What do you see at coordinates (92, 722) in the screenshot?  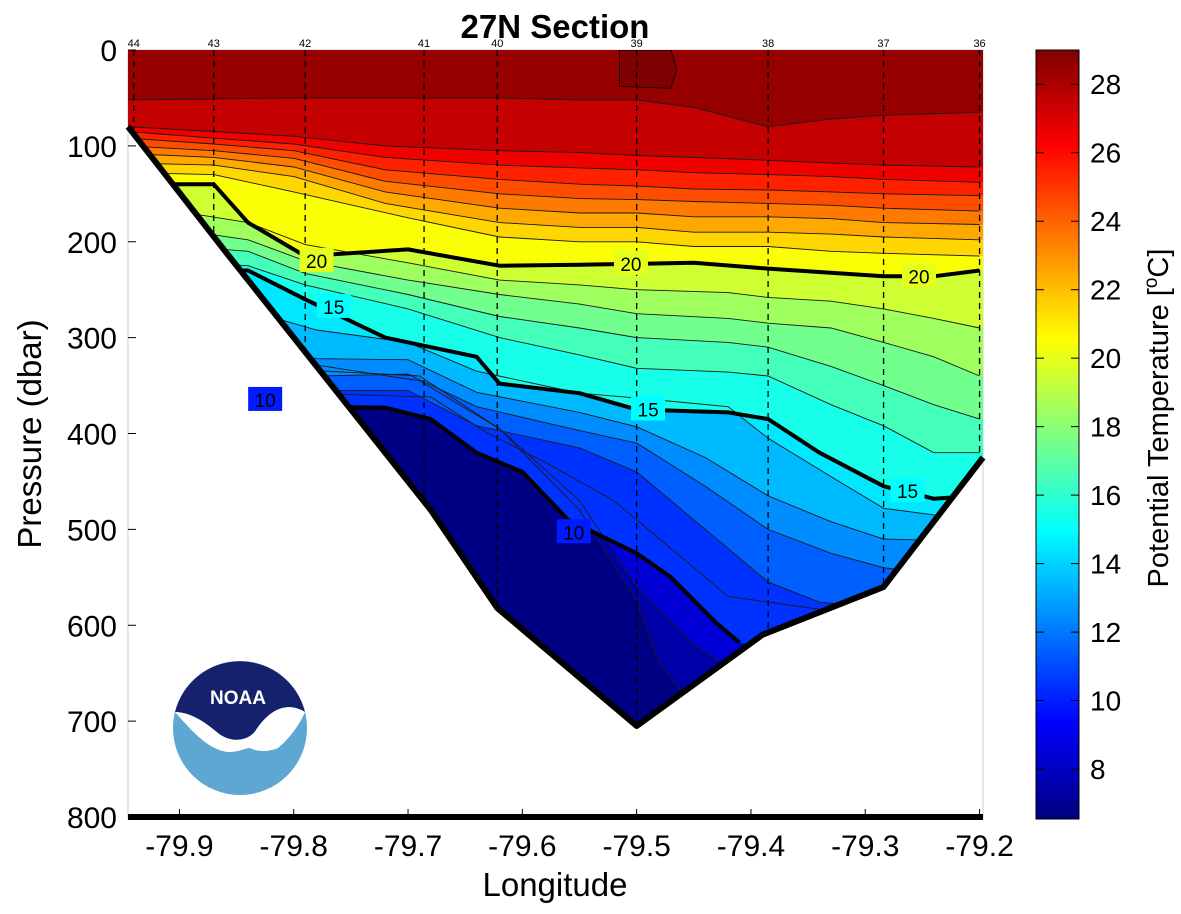 I see `y-tick-label: 700` at bounding box center [92, 722].